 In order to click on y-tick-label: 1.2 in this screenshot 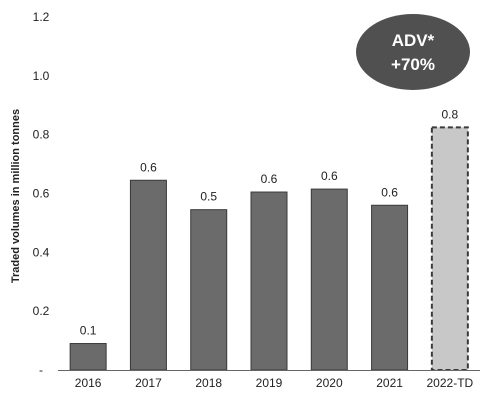, I will do `click(41, 17)`.